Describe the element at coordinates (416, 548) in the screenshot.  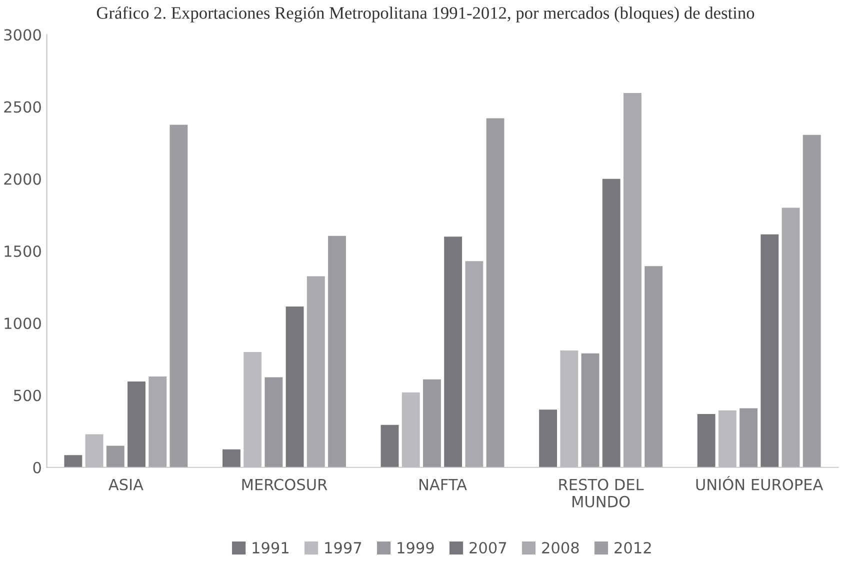
I see `legend-label: 1999` at that location.